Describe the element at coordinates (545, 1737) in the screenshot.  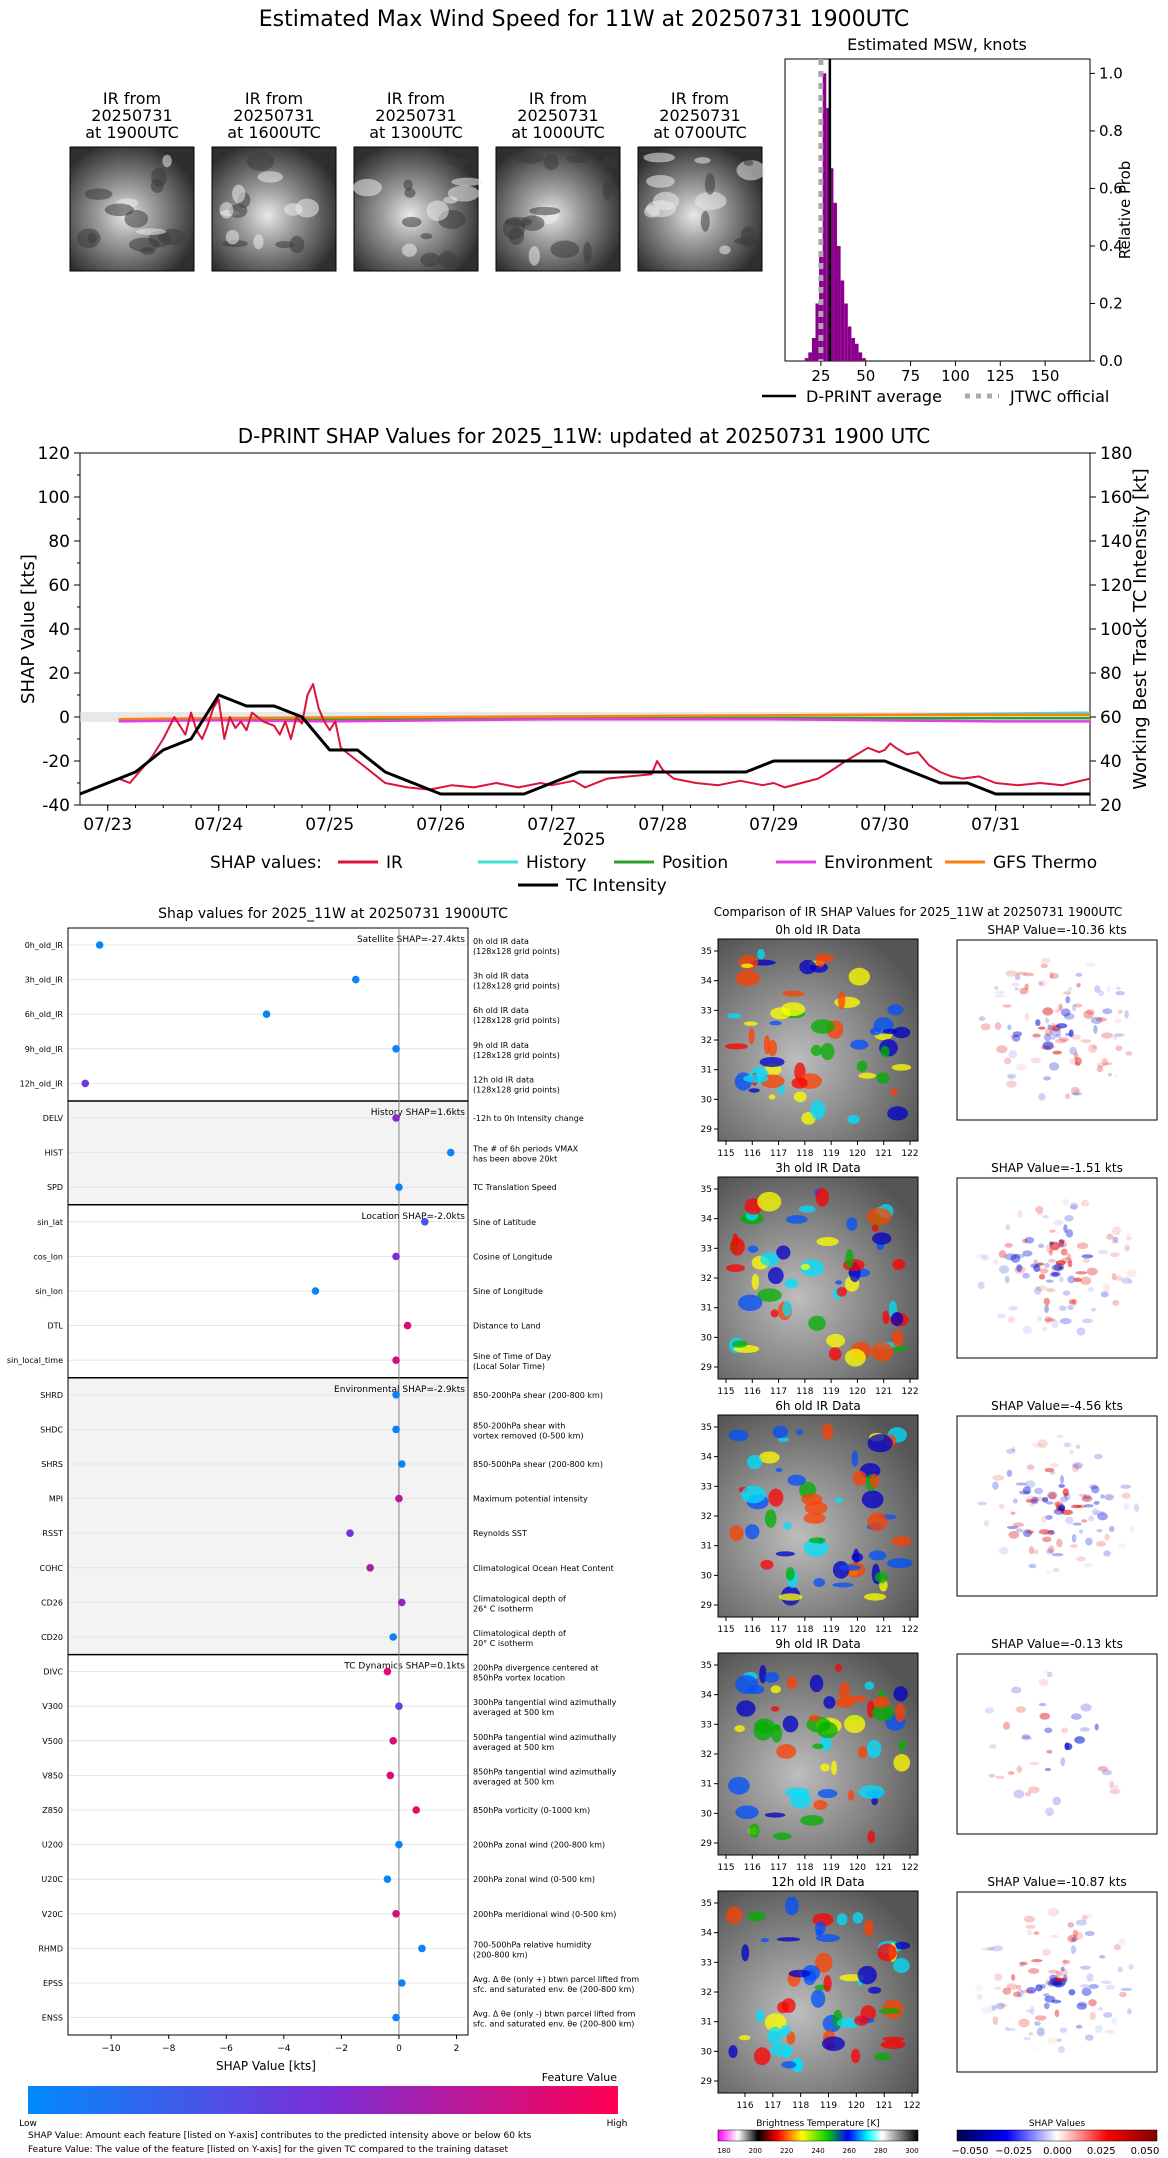
I see `fp-feature-desc: 500hPa tangential wind azimuthally` at that location.